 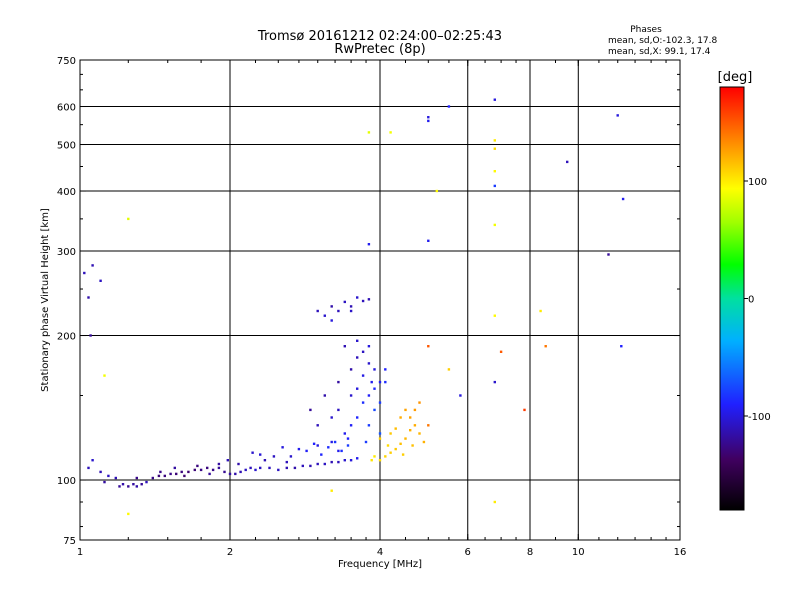 I want to click on y-tick-label: 100, so click(x=66, y=481).